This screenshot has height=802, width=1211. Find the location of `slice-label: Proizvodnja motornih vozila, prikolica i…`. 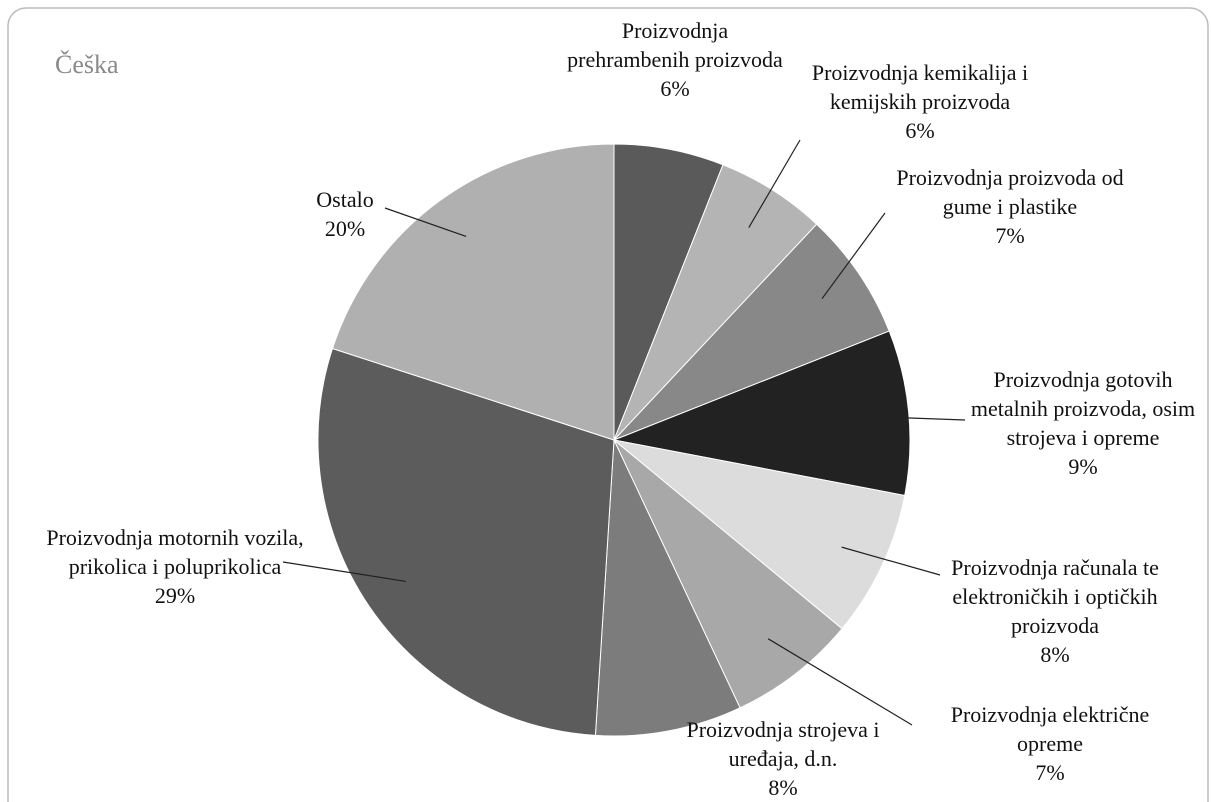

slice-label: Proizvodnja motornih vozila, prikolica i… is located at coordinates (175, 566).